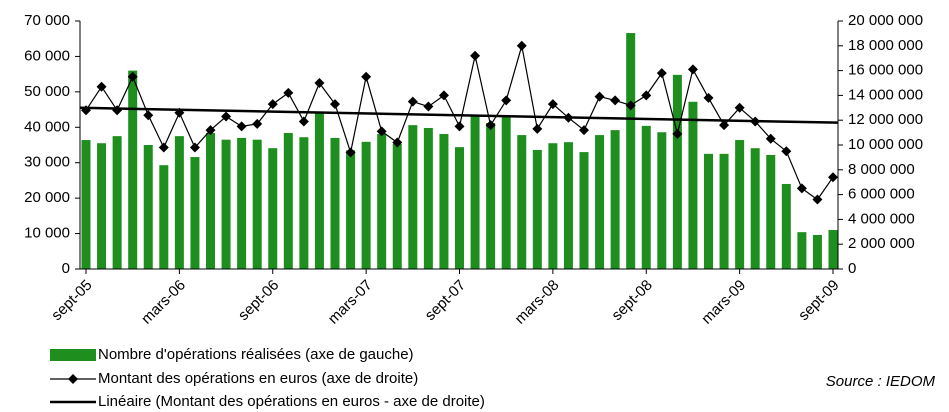 Image resolution: width=949 pixels, height=412 pixels. What do you see at coordinates (881, 381) in the screenshot?
I see `source: Source : IEDOM` at bounding box center [881, 381].